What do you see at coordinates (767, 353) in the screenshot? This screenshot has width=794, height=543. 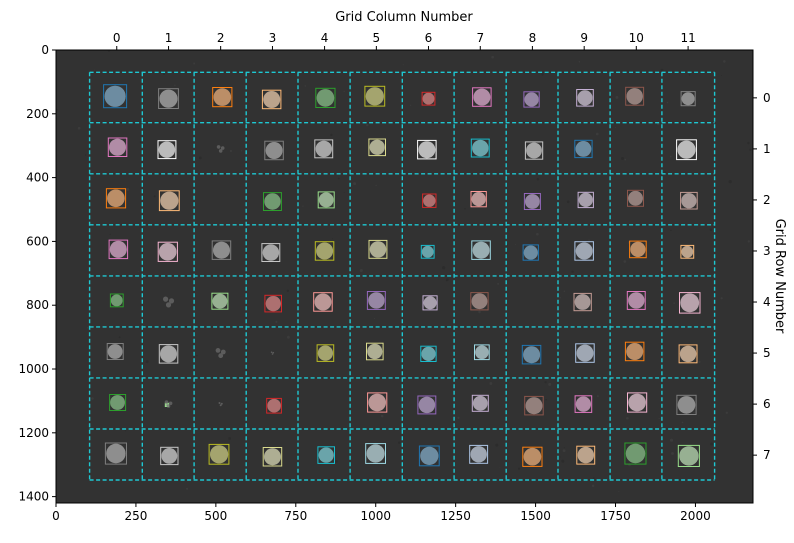 I see `row-tick-label: 5` at bounding box center [767, 353].